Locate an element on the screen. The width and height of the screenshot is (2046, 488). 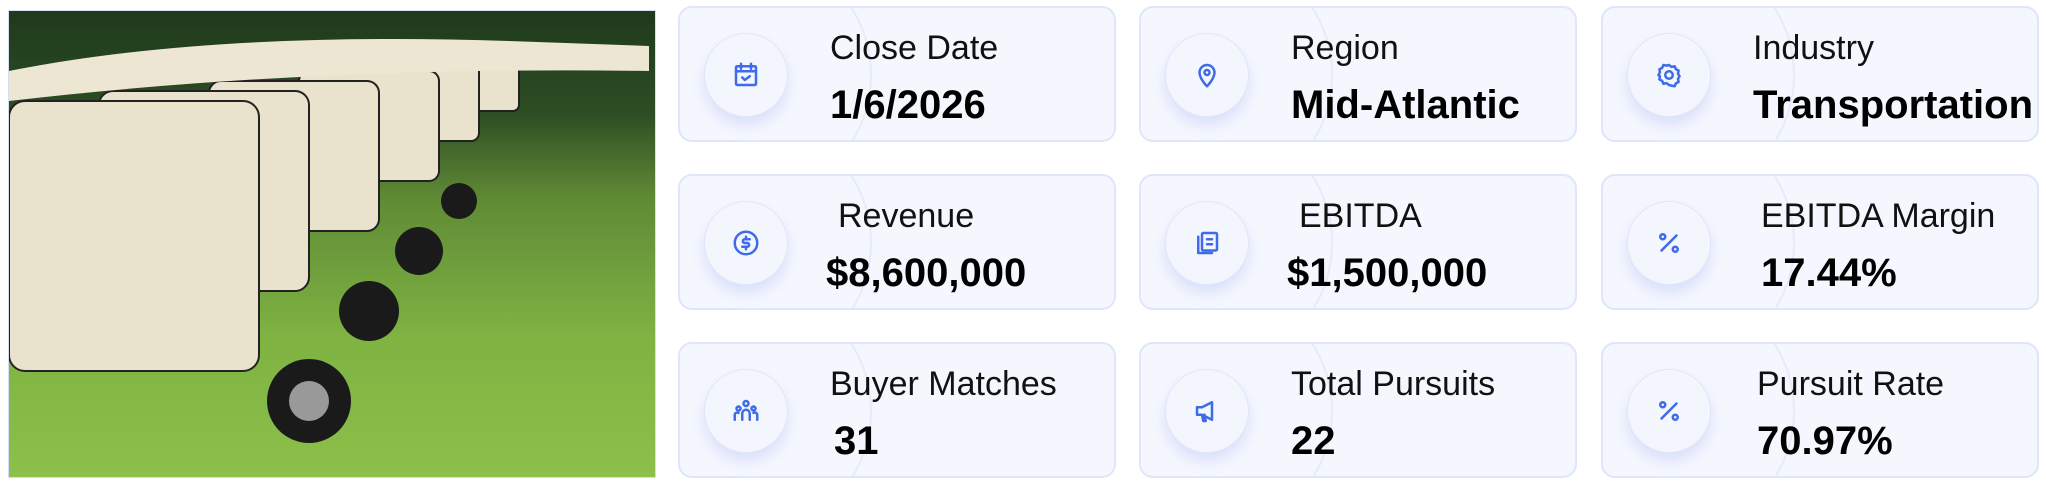
card-label: Total Pursuits is located at coordinates (1393, 384).